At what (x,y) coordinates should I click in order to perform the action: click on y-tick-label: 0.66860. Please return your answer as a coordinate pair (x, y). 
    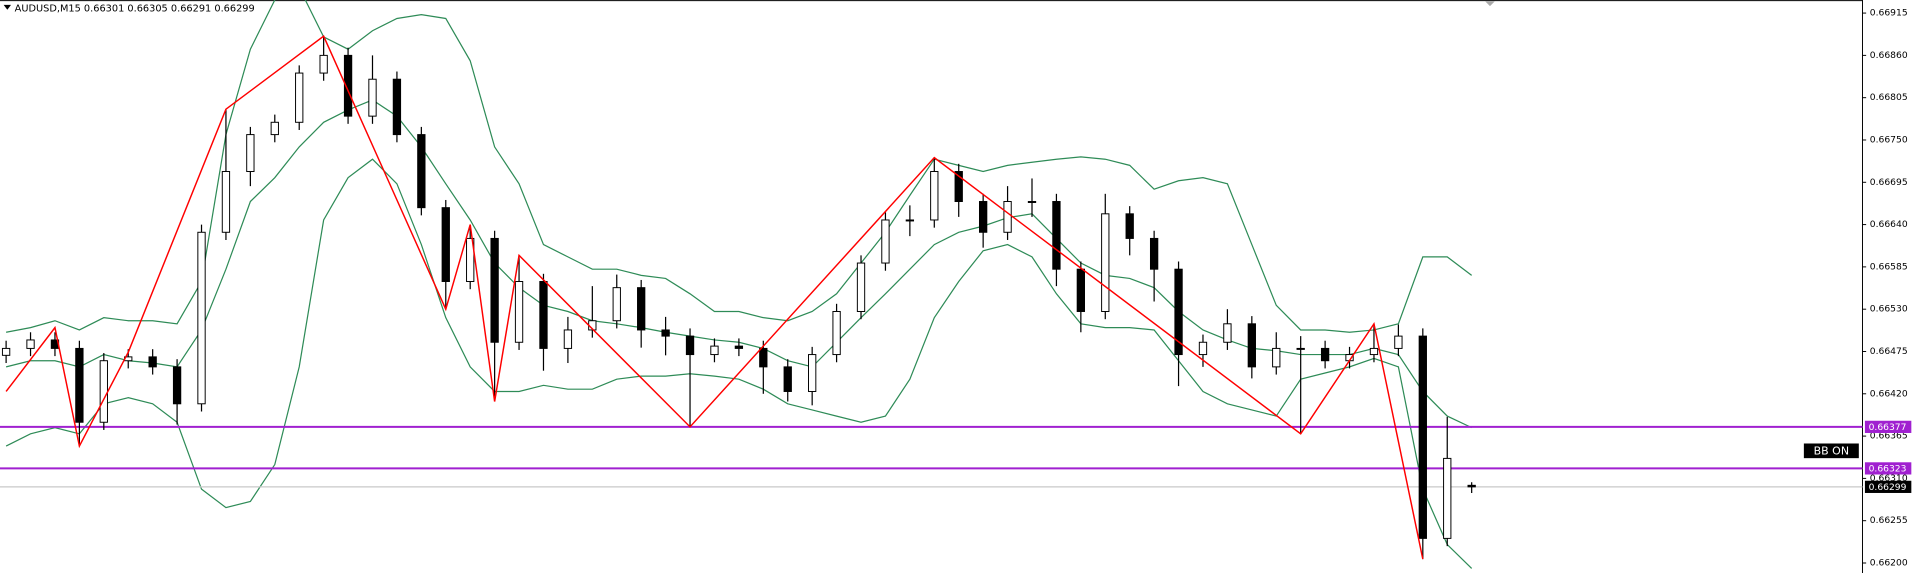
    Looking at the image, I should click on (1889, 55).